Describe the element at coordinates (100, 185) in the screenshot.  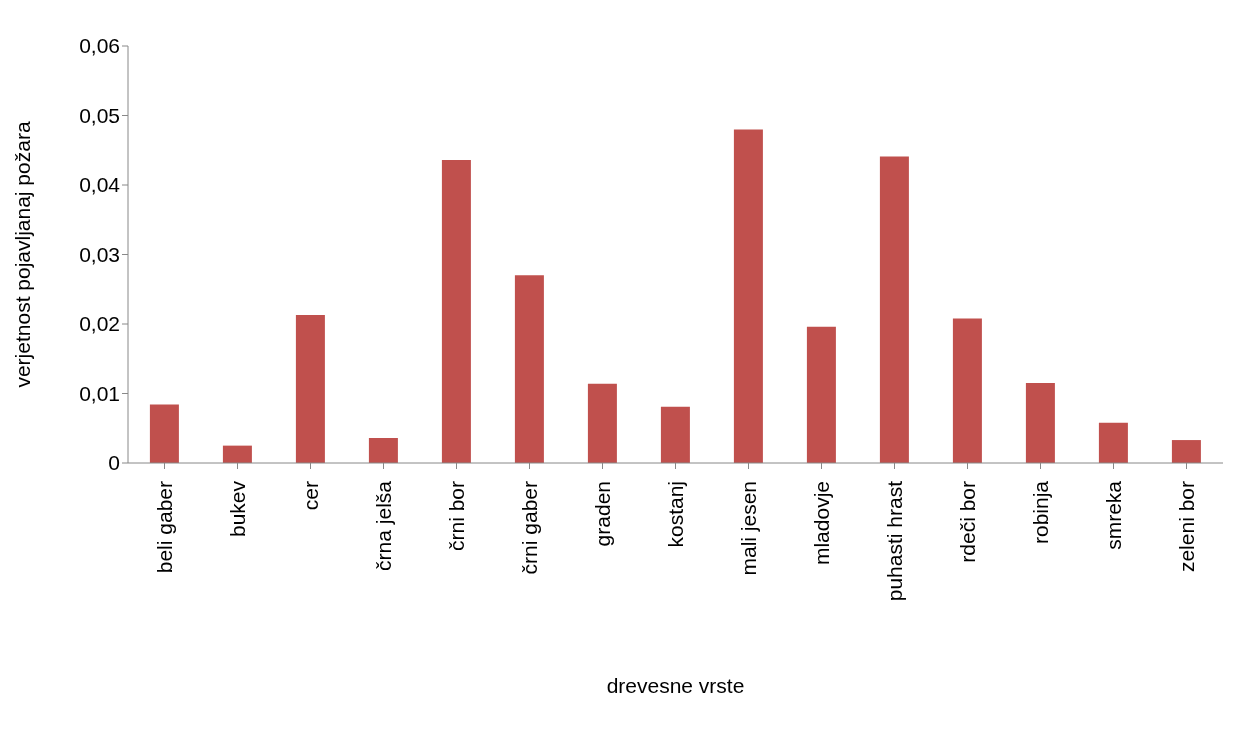
I see `y-tick-label: 0,04` at that location.